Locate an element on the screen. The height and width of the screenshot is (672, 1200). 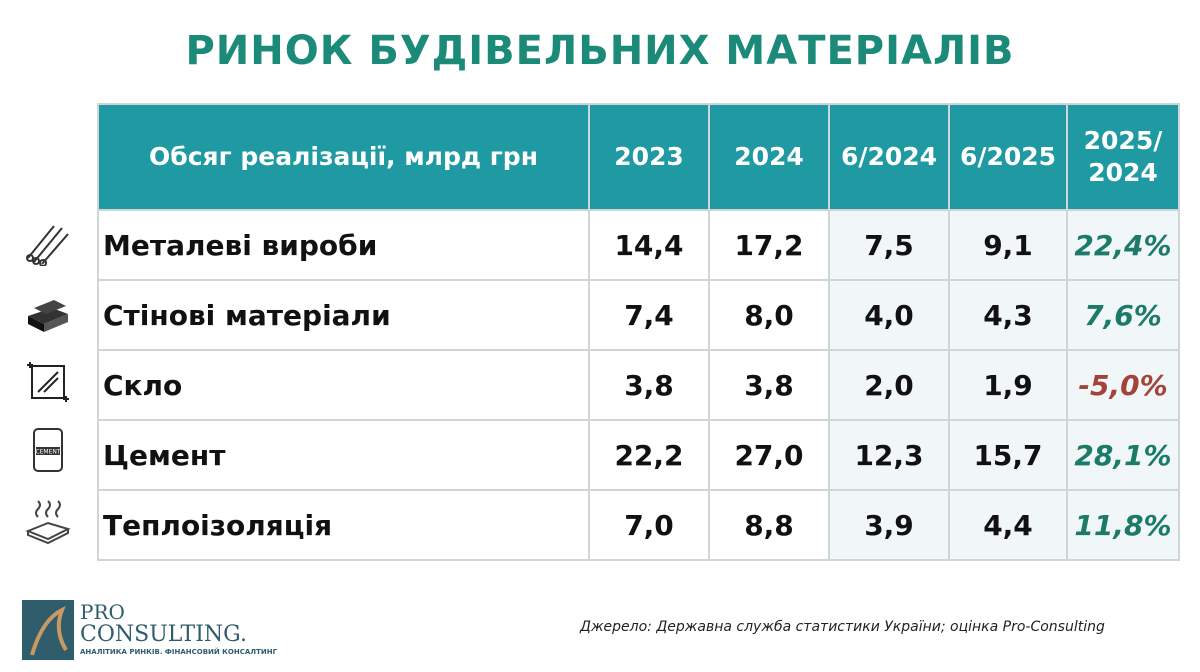
table-row: Скло 3,8 3,8 2,0 1,9 -5,0% is located at coordinates (638, 385).